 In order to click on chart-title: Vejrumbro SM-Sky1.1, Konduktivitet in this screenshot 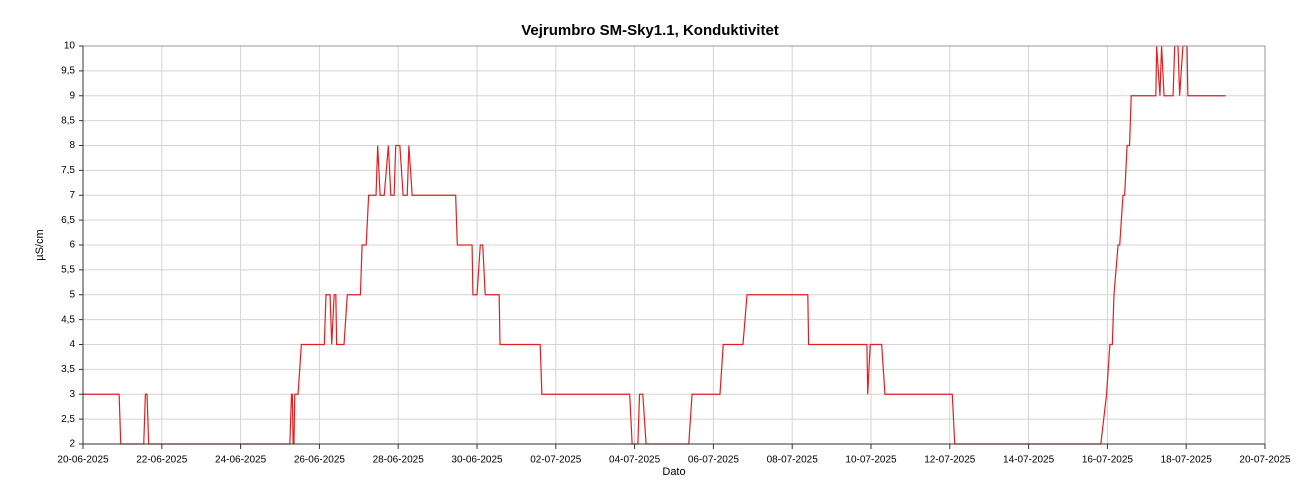, I will do `click(650, 30)`.